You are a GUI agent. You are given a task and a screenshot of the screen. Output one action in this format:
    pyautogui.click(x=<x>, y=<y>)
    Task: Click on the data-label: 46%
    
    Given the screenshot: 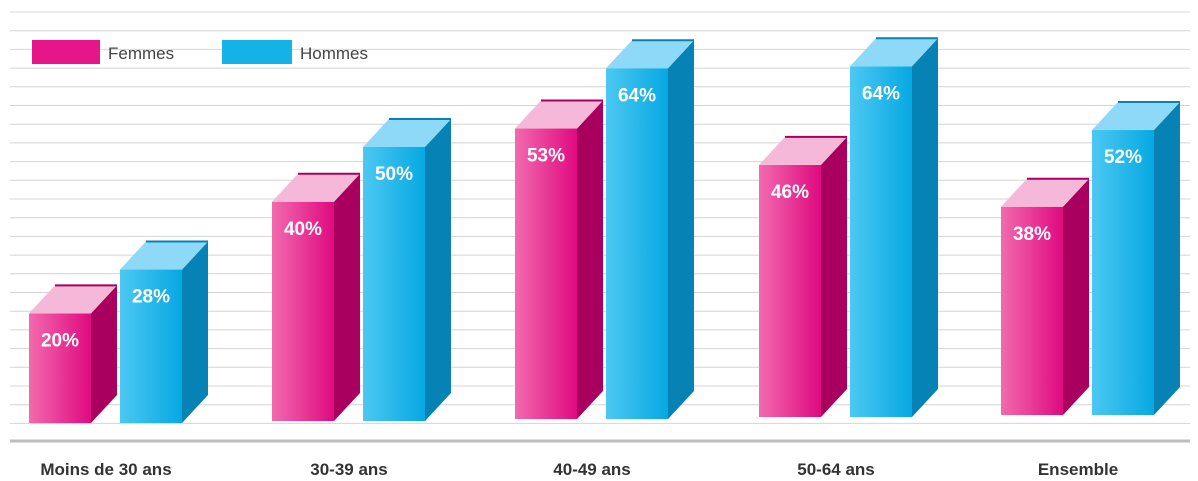 What is the action you would take?
    pyautogui.click(x=790, y=192)
    